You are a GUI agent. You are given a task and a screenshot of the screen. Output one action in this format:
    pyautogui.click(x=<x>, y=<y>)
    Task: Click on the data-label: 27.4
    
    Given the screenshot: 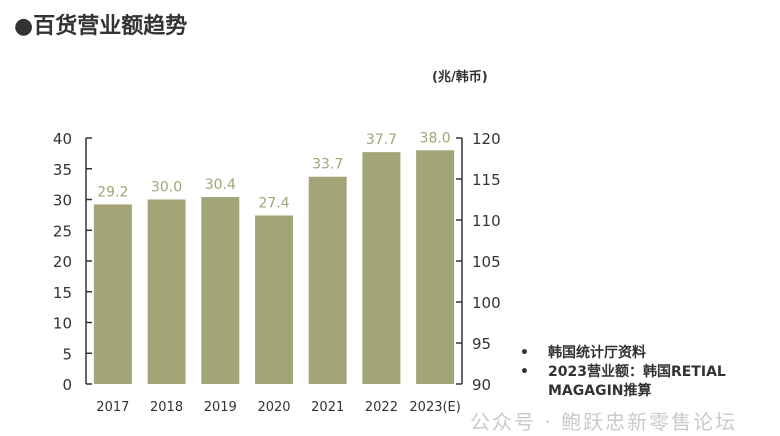 What is the action you would take?
    pyautogui.click(x=273, y=203)
    